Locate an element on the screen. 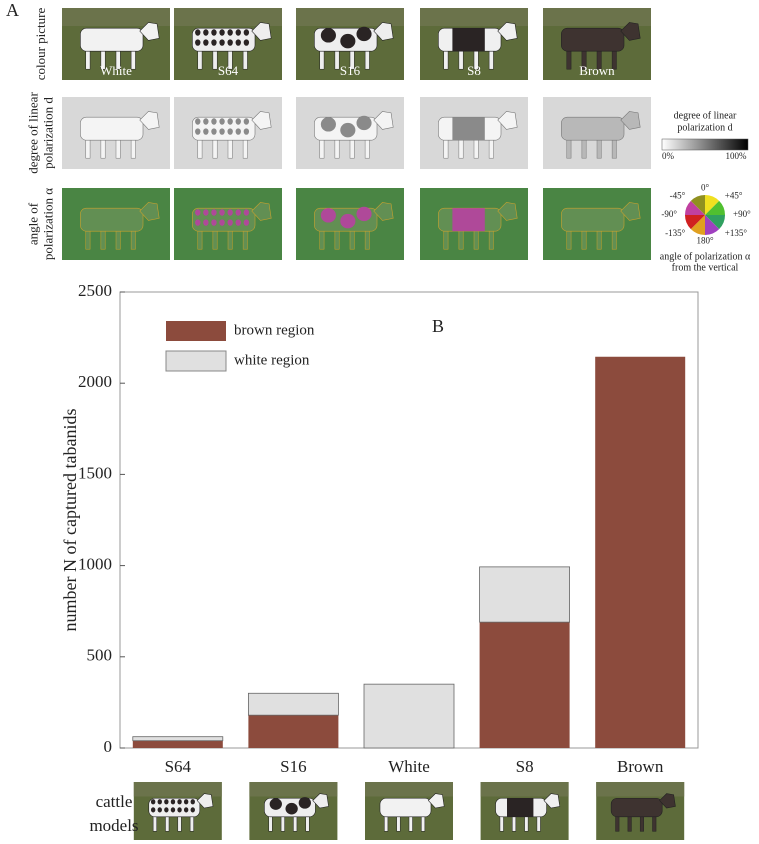  column-label: White is located at coordinates (116, 70).